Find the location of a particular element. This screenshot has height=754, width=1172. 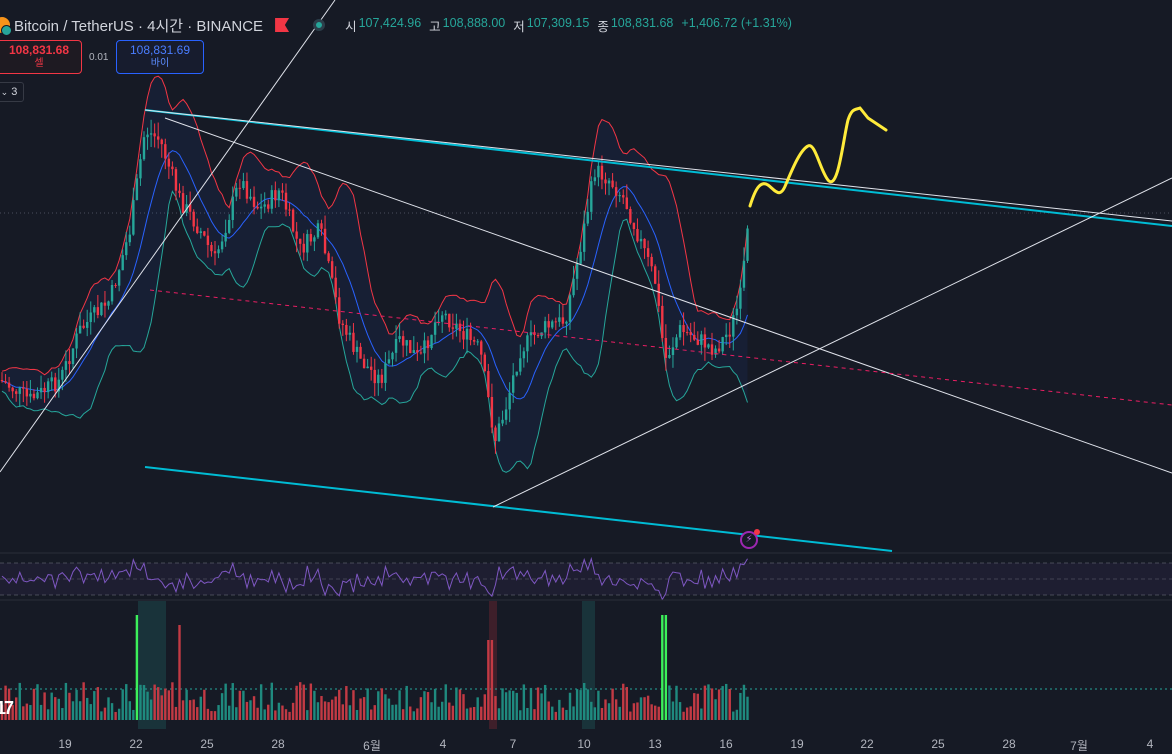

x-tick: 19 is located at coordinates (797, 744).